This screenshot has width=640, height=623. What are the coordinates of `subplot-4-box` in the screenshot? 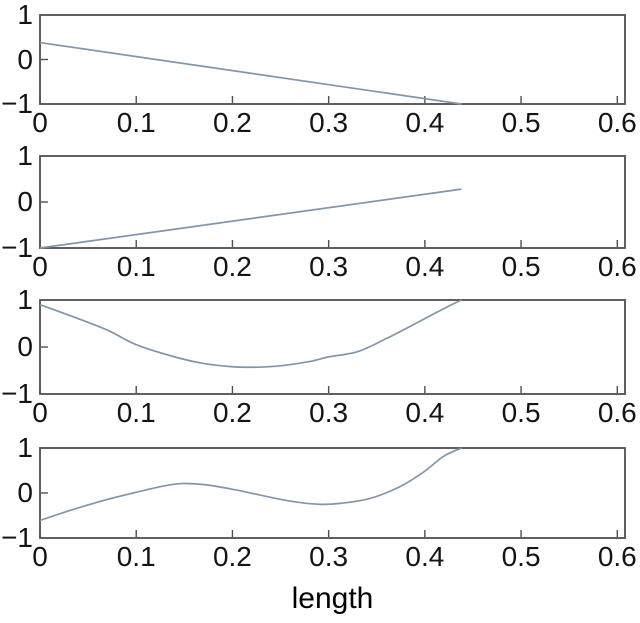 It's located at (332, 493).